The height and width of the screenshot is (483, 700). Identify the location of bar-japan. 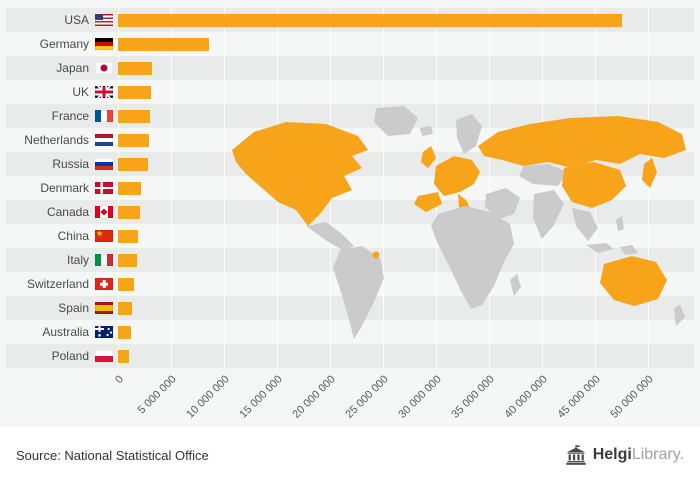
(135, 68).